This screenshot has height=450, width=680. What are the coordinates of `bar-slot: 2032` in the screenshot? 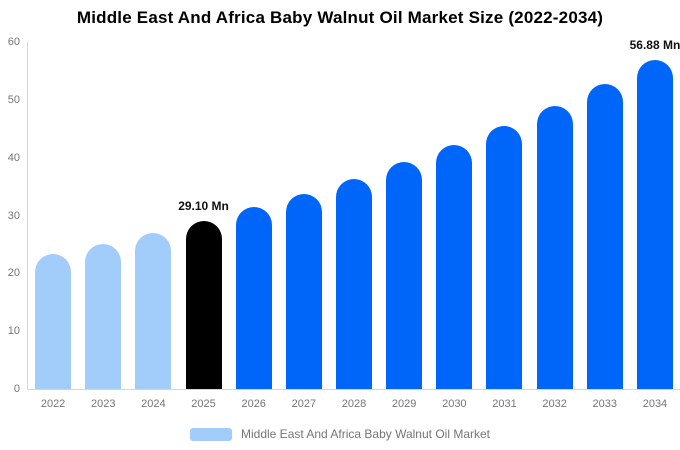 It's located at (555, 226).